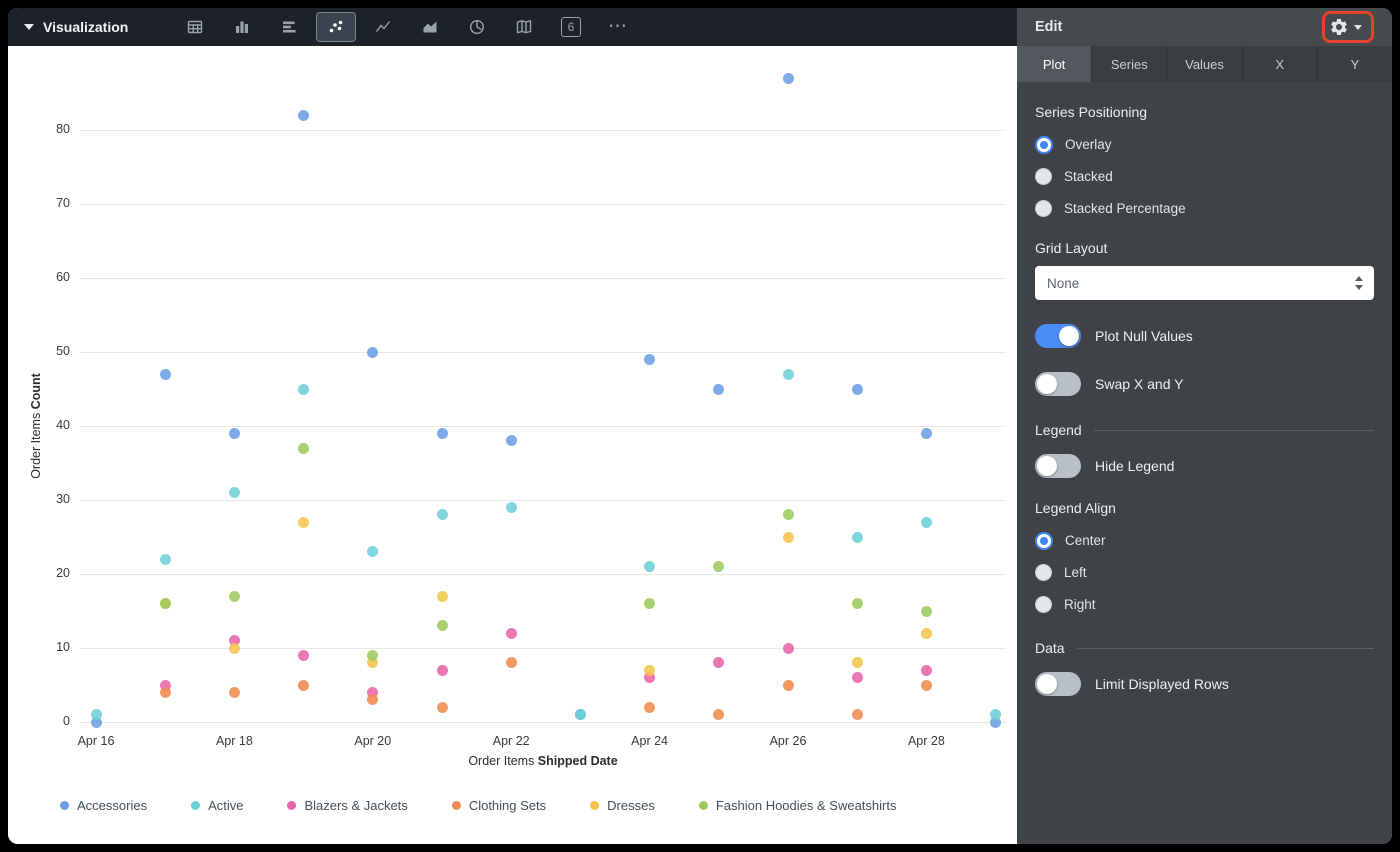  What do you see at coordinates (1204, 604) in the screenshot?
I see `radio-right: Right` at bounding box center [1204, 604].